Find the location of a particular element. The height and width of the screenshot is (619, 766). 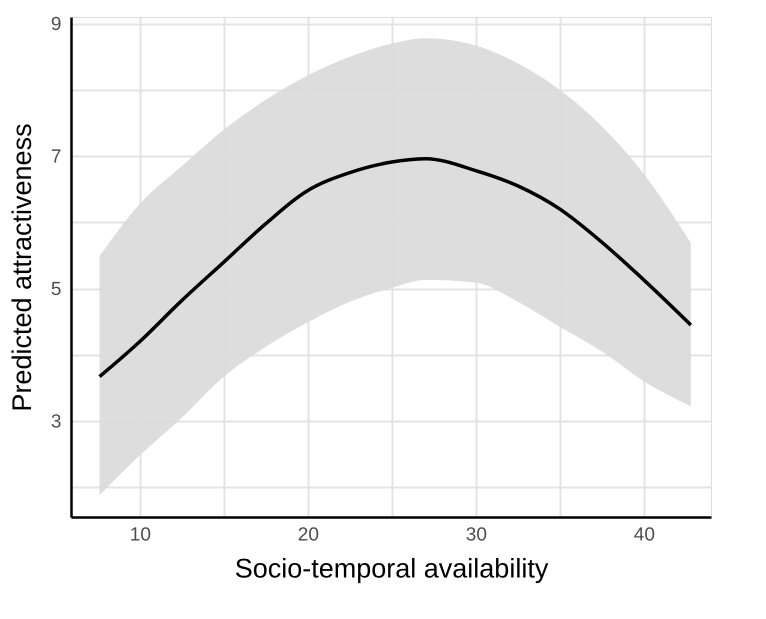

y-tick-label: 9 is located at coordinates (56, 25).